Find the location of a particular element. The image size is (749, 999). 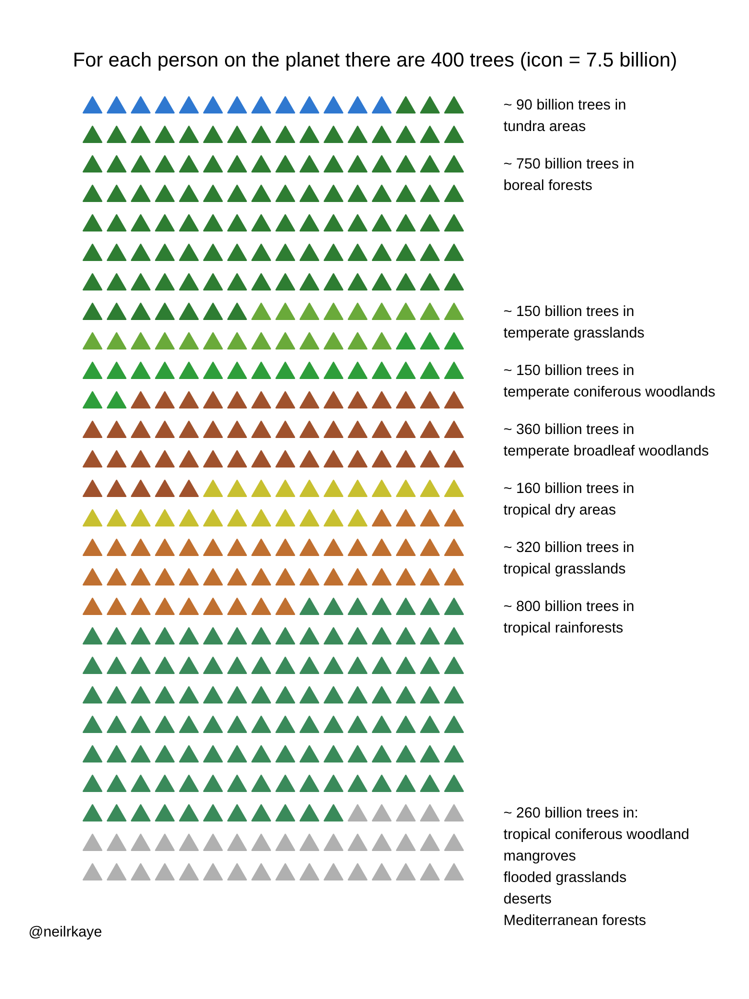

data-label: ~ 90 billion trees in is located at coordinates (565, 106).